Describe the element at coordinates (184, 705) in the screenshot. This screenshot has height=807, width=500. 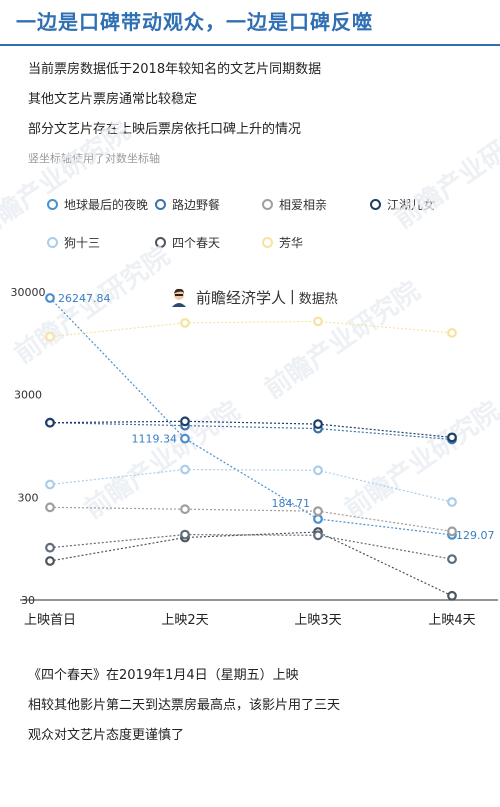
I see `bottom-note-2: 相较其他影片第二天到达票房最高点，该影片用了三天` at that location.